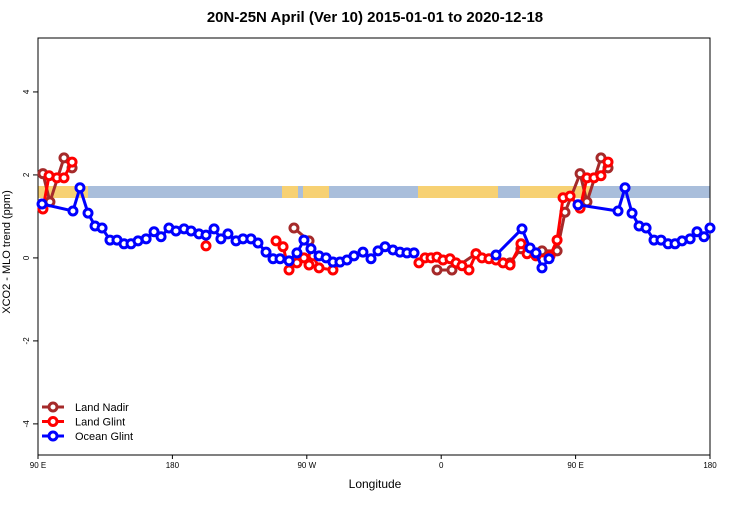  What do you see at coordinates (26, 174) in the screenshot?
I see `y-tick-label: 2` at bounding box center [26, 174].